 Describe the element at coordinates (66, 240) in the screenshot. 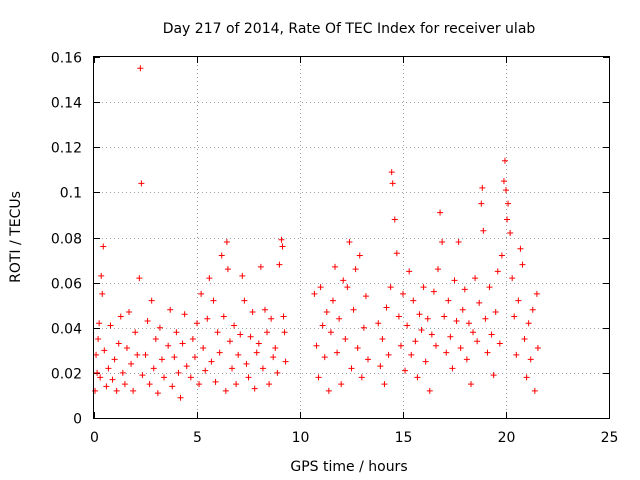

I see `y-tick-label: 0.08` at that location.